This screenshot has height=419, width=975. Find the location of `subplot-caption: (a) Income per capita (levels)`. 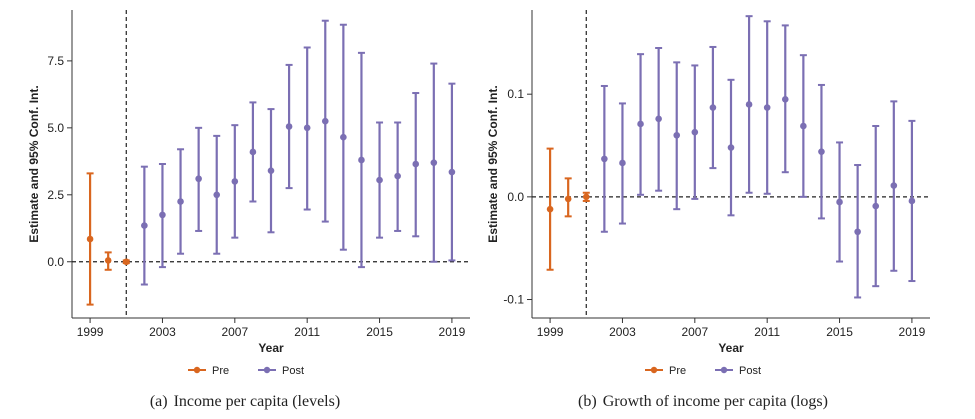

subplot-caption: (a) Income per capita (levels) is located at coordinates (245, 401).